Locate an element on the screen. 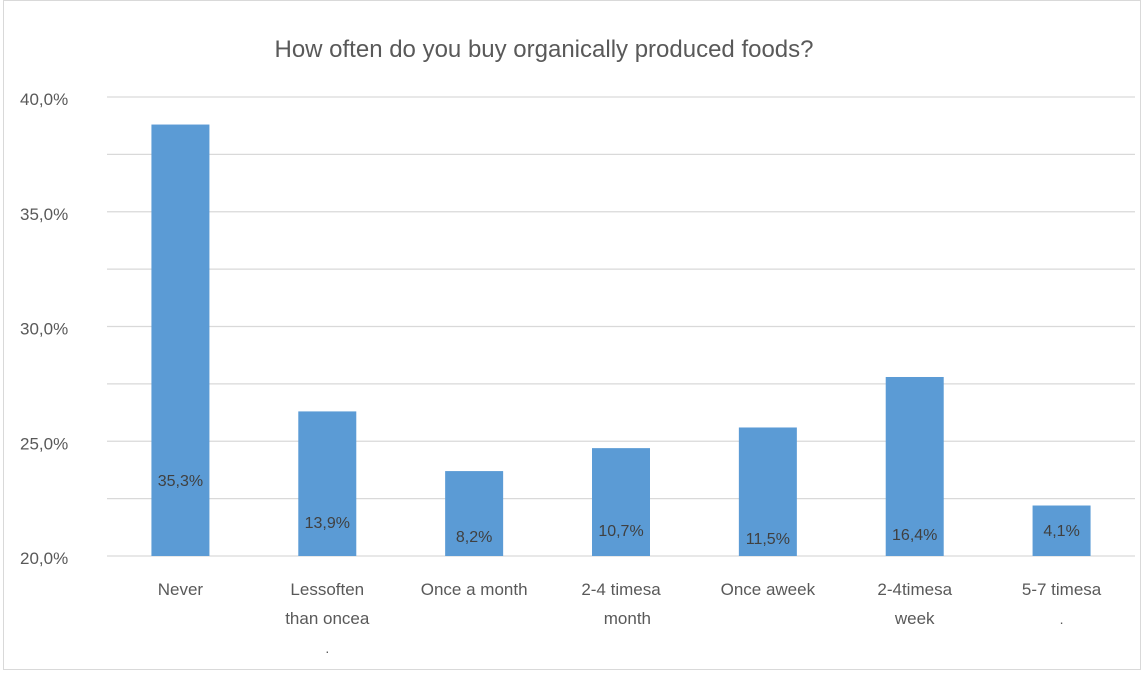 Image resolution: width=1145 pixels, height=676 pixels. x-tick-label: than oncea is located at coordinates (327, 618).